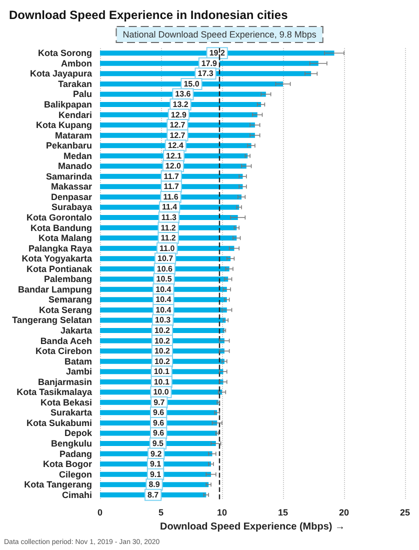 The width and height of the screenshot is (419, 550). Describe the element at coordinates (160, 402) in the screenshot. I see `data-label: 9.7` at that location.